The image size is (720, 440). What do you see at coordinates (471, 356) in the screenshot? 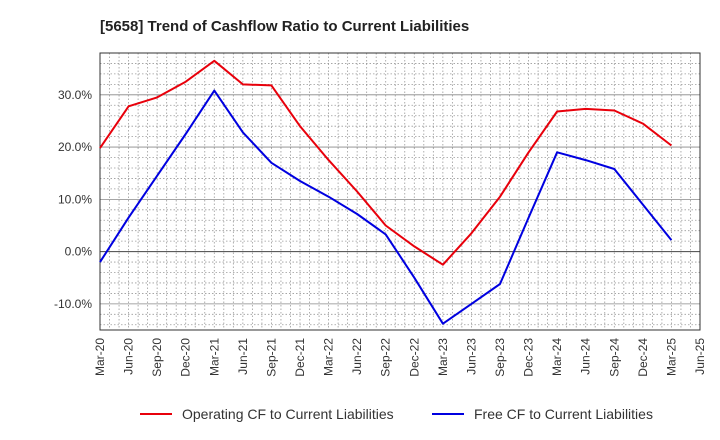
I see `x-tick-label: Jun-23` at bounding box center [471, 356].